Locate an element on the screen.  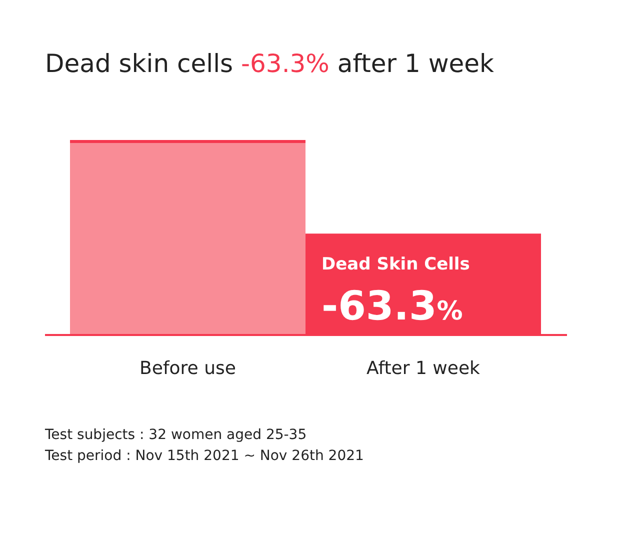
text: Test subjects : 32 women aged 25-35 is located at coordinates (175, 435).